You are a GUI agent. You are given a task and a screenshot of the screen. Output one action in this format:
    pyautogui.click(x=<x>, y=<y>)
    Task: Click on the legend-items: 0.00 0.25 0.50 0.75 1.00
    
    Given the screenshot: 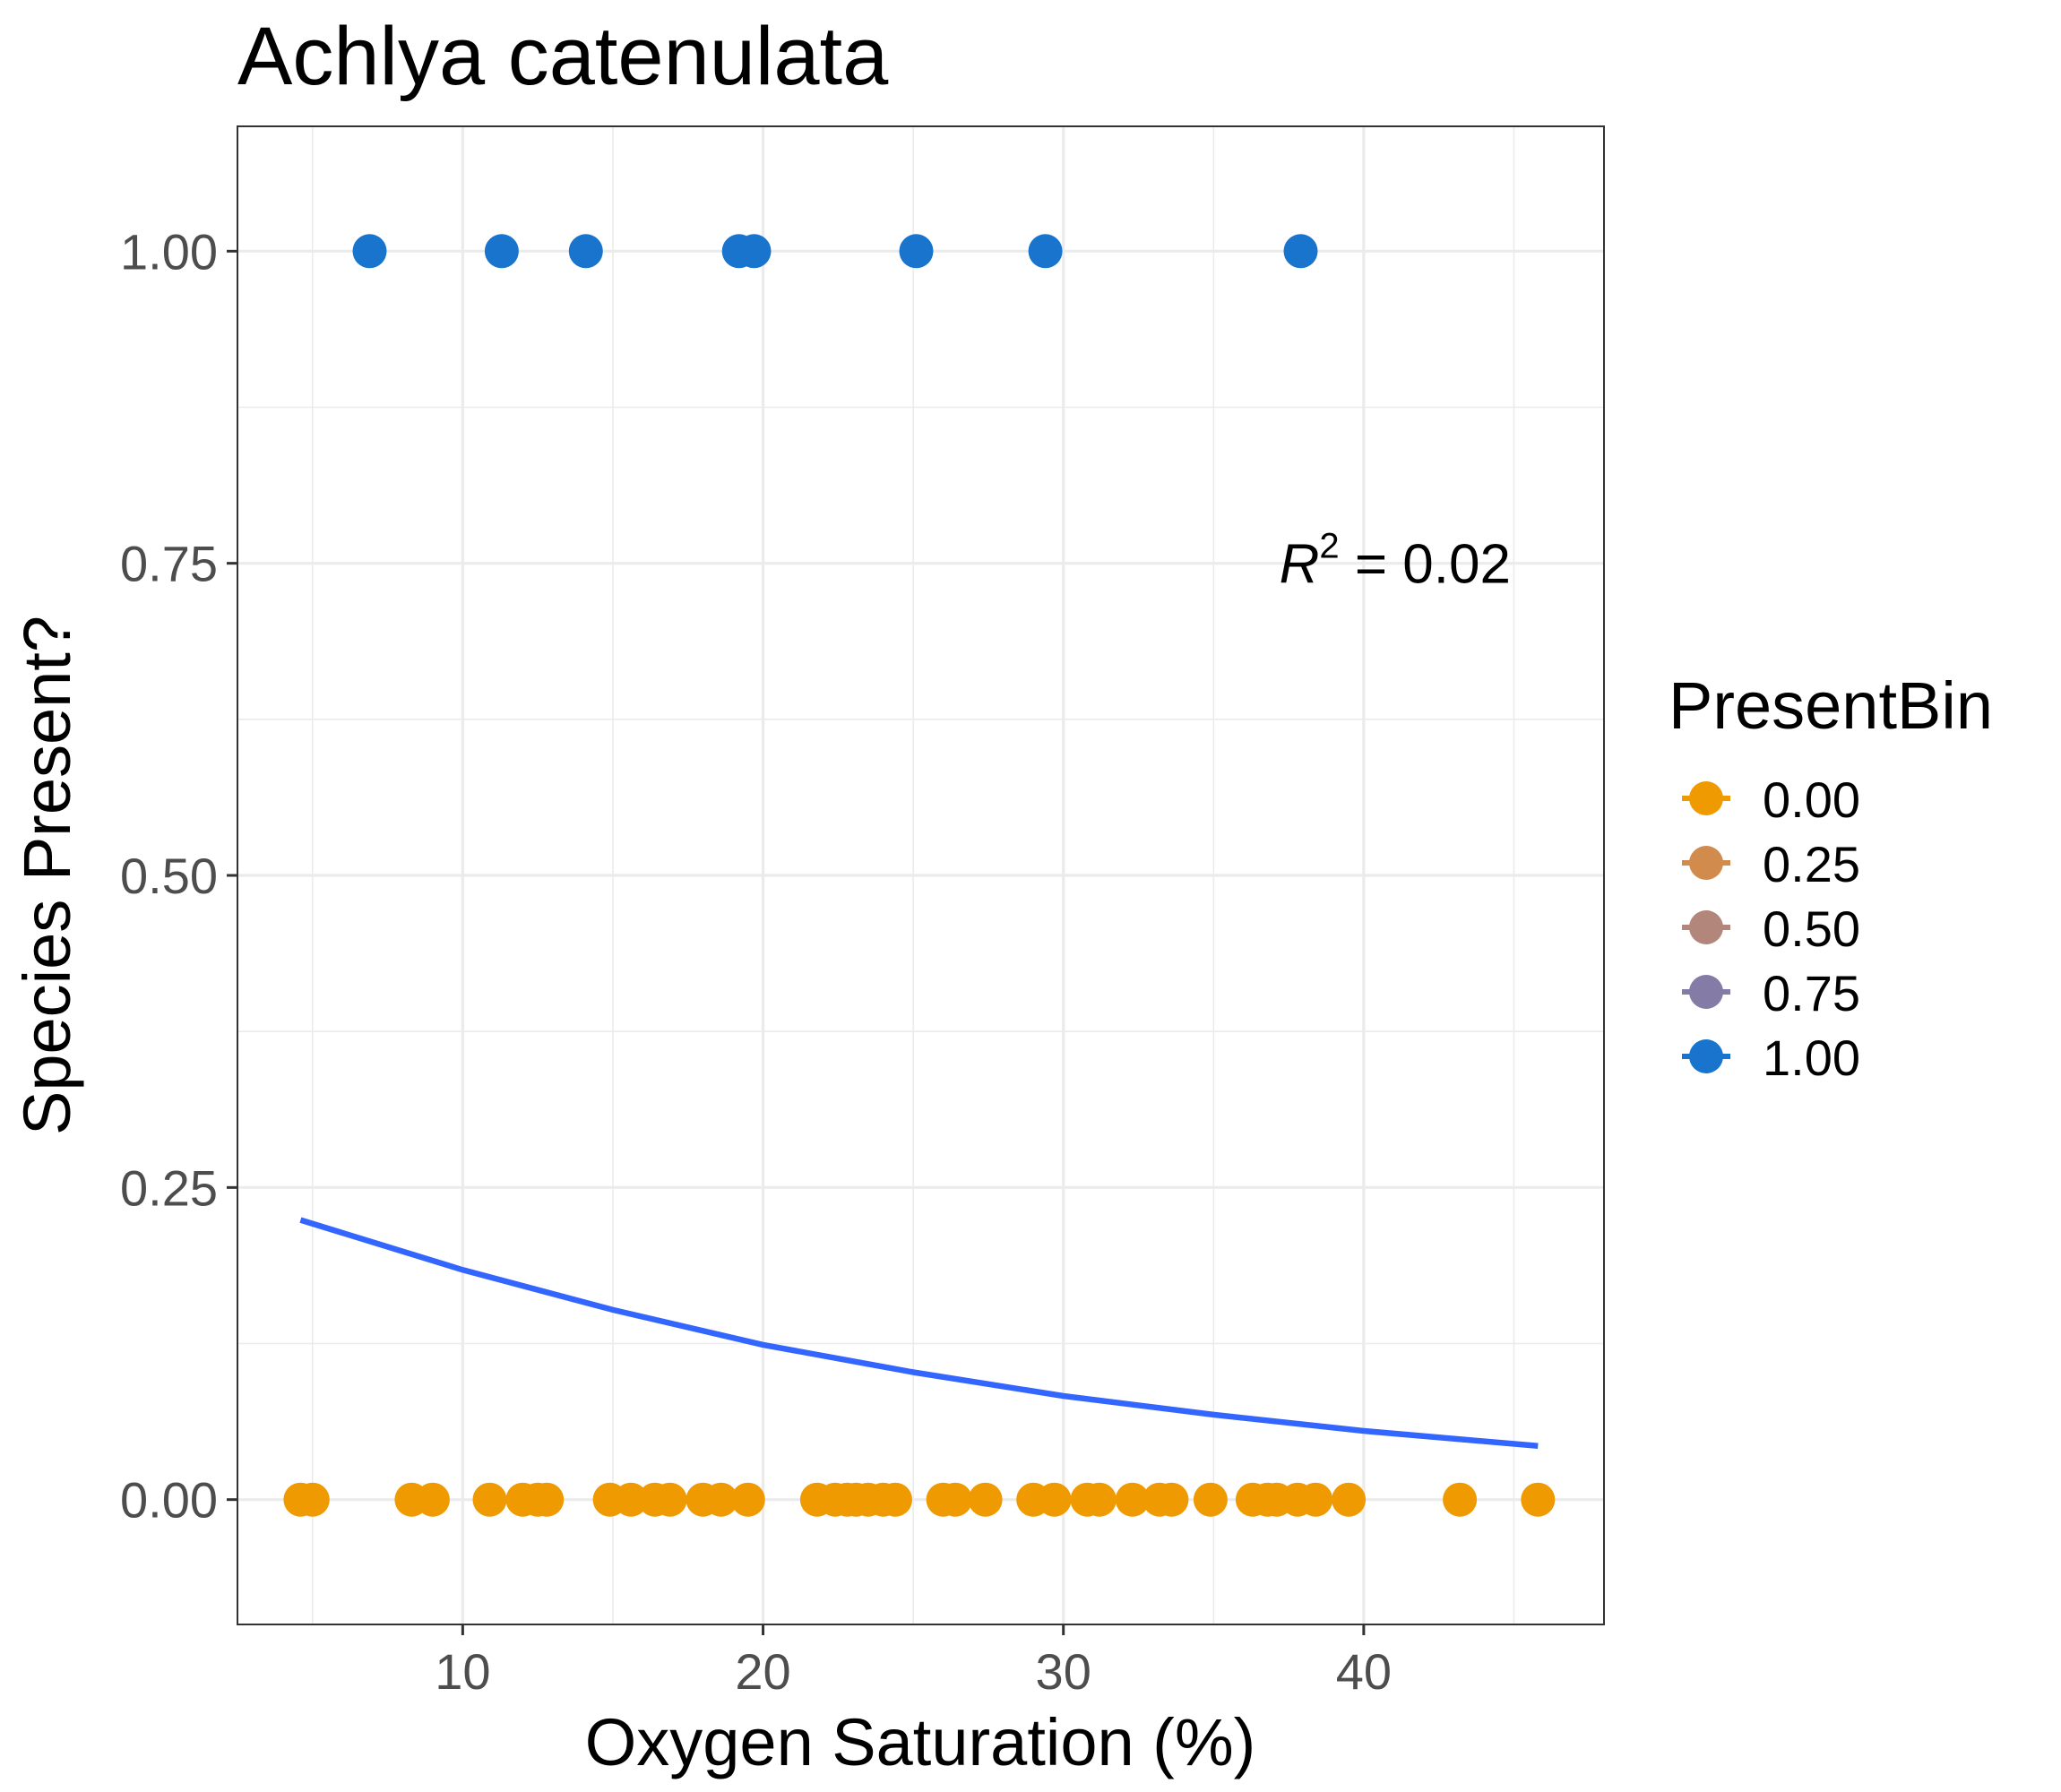 What is the action you would take?
    pyautogui.click(x=1771, y=929)
    